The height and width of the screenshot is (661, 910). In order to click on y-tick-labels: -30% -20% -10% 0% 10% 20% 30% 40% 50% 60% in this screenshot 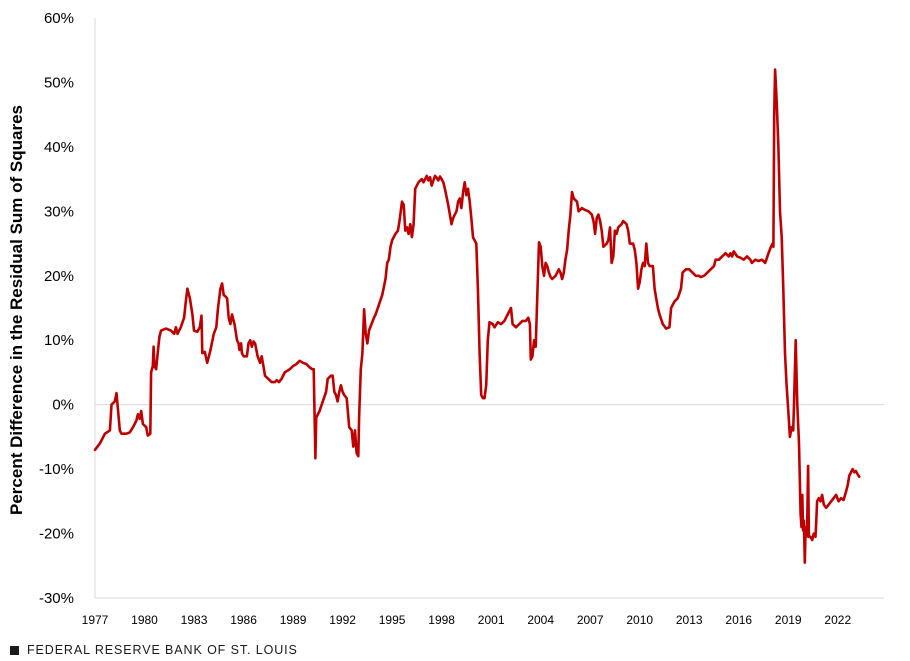, I will do `click(56, 308)`.